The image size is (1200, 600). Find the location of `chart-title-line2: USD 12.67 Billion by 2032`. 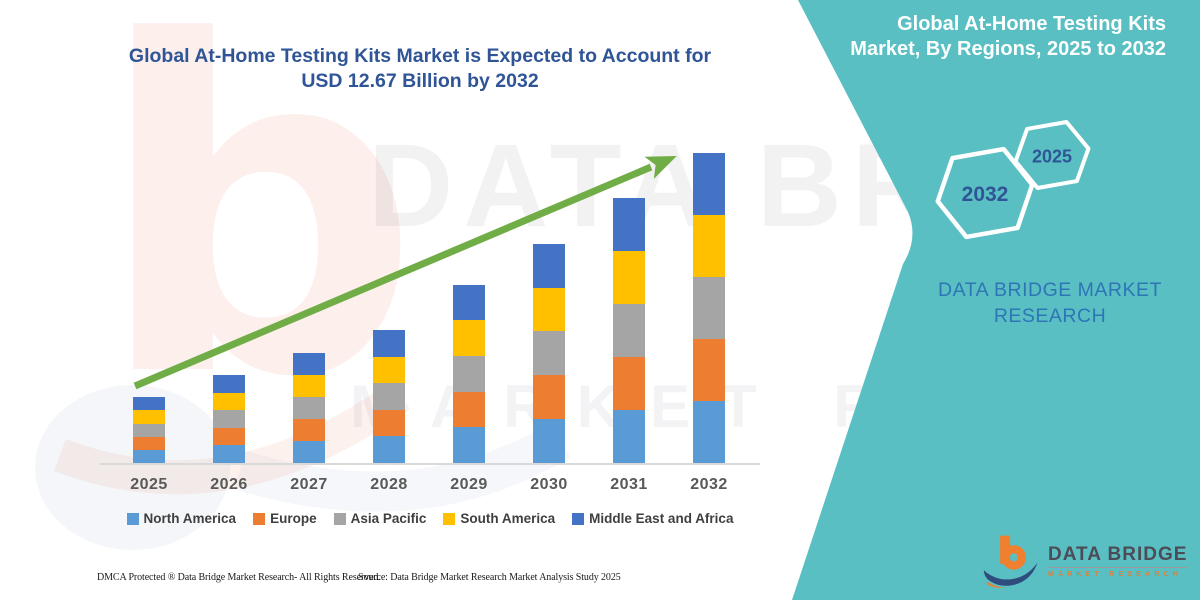

chart-title-line2: USD 12.67 Billion by 2032 is located at coordinates (420, 81).